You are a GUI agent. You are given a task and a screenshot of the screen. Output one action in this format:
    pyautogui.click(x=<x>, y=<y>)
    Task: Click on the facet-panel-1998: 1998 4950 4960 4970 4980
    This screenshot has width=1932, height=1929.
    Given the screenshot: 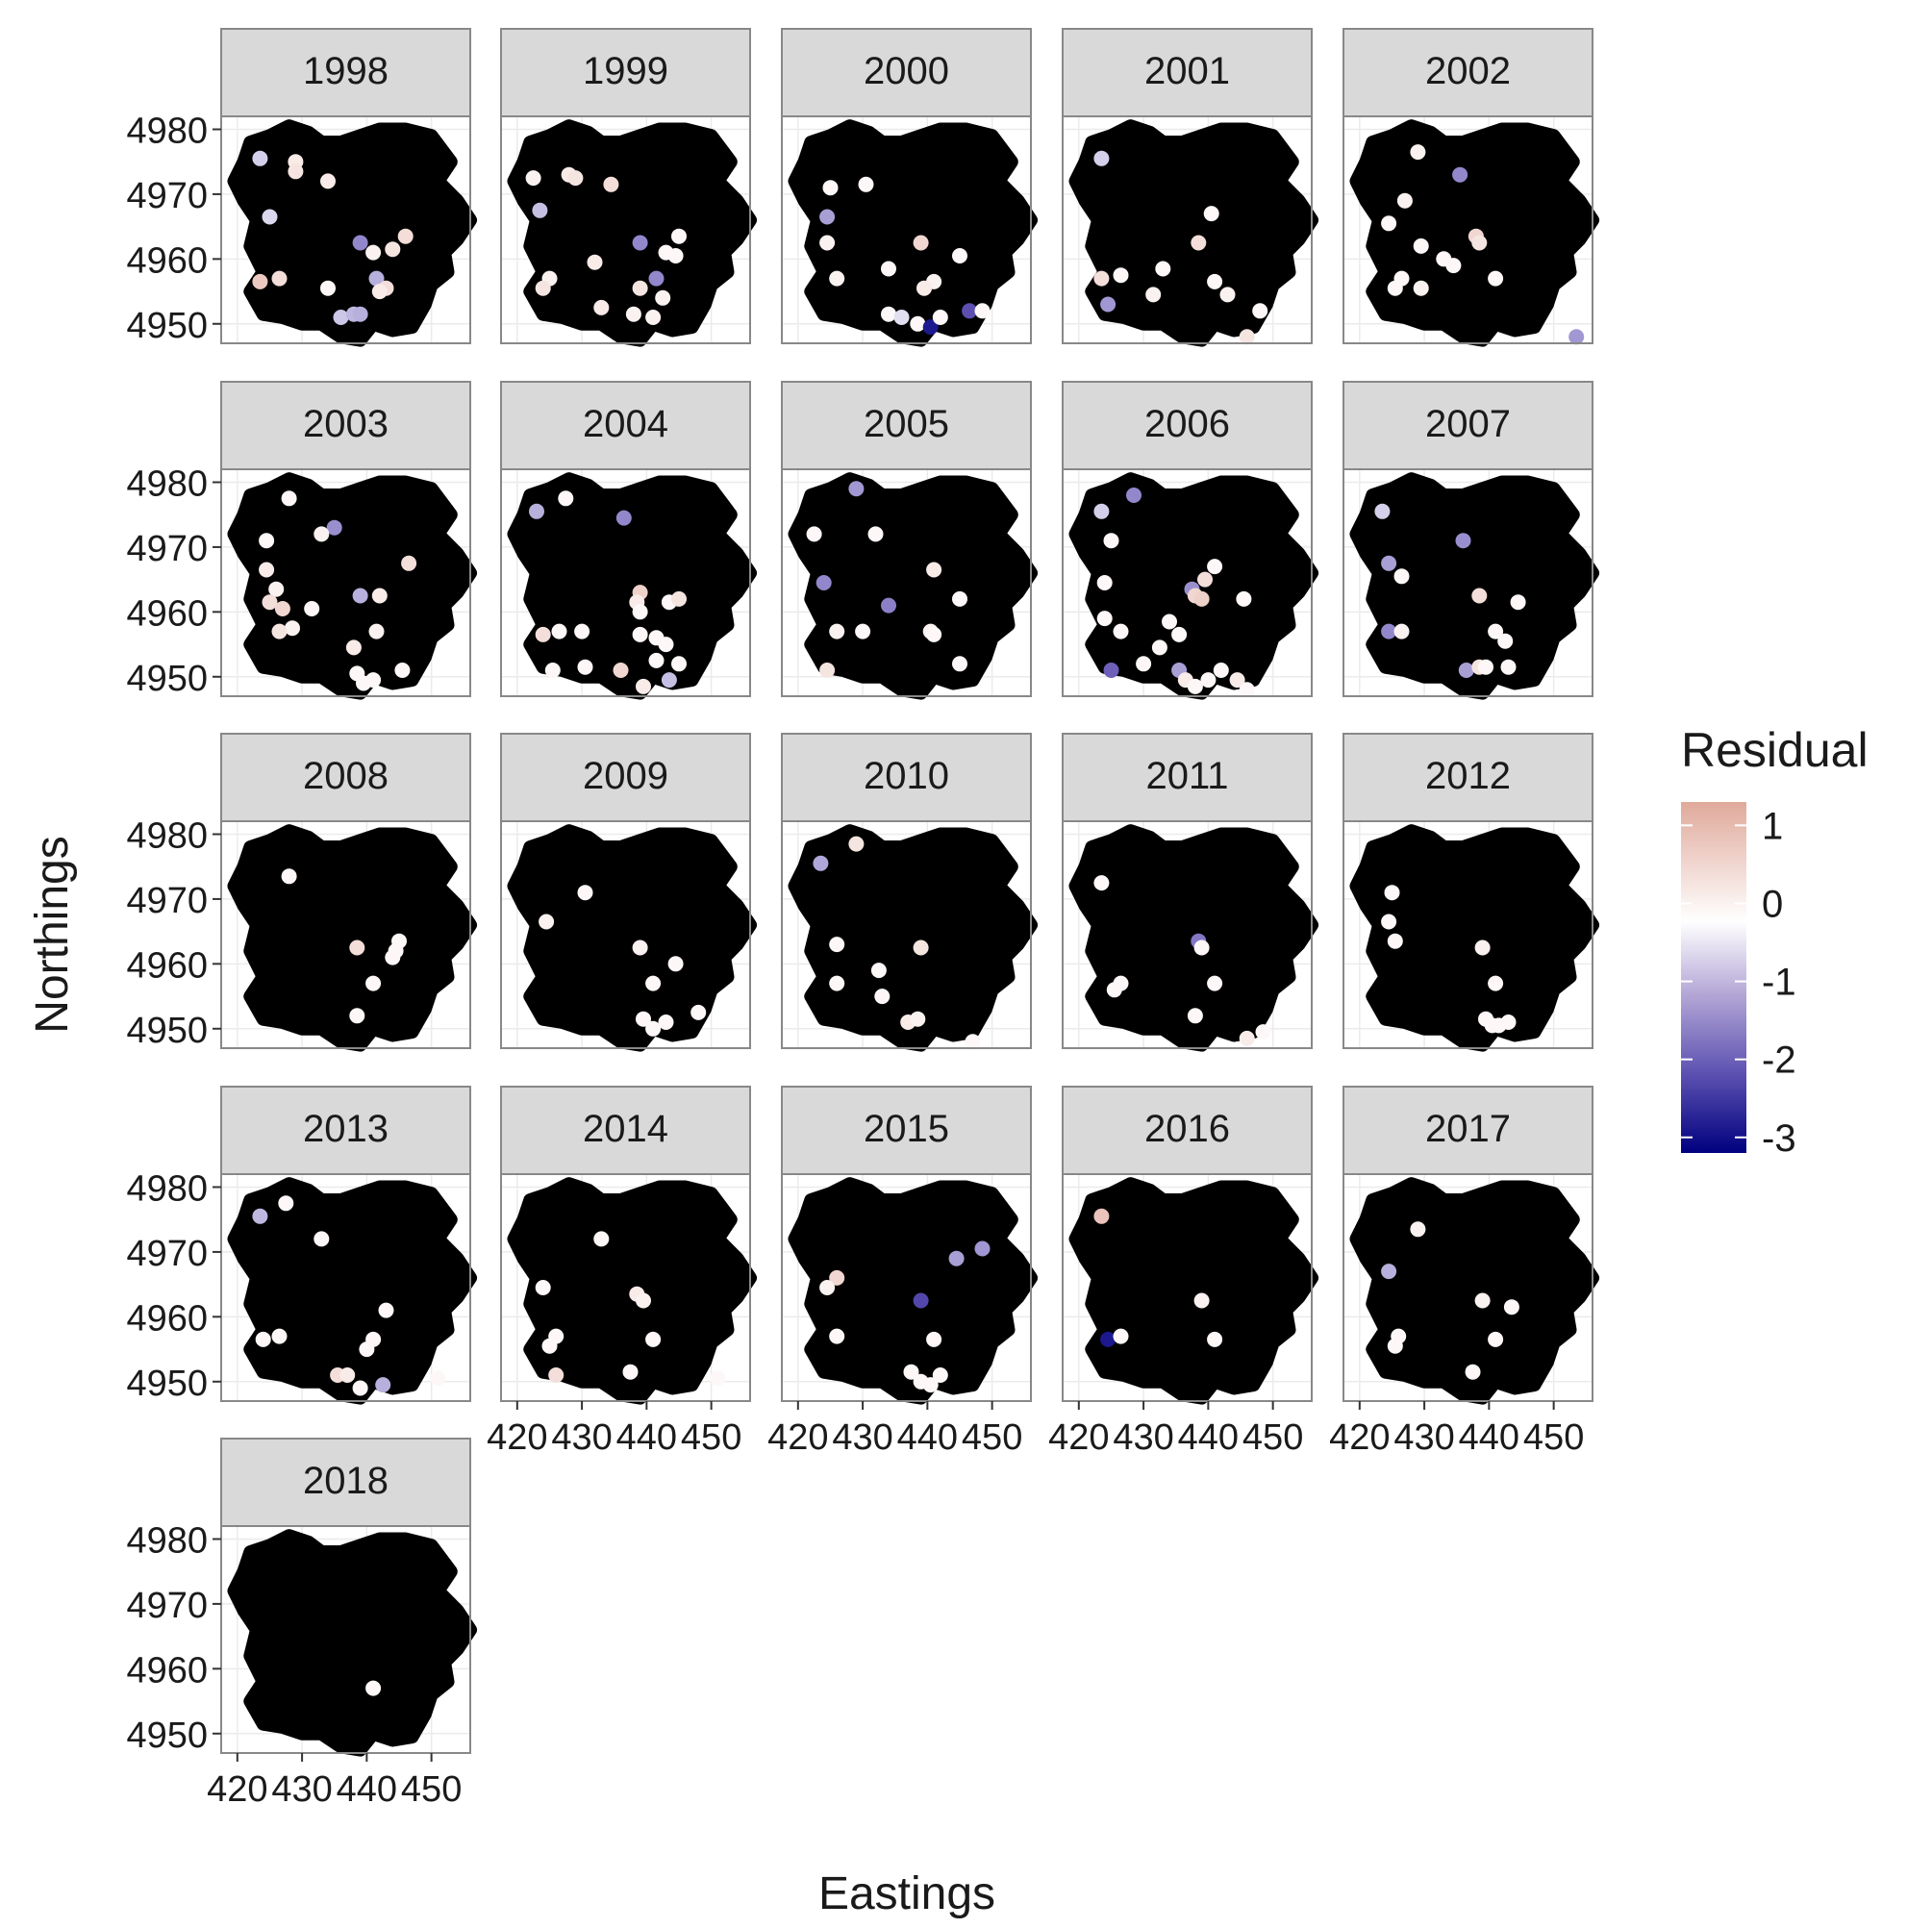 What is the action you would take?
    pyautogui.click(x=301, y=187)
    